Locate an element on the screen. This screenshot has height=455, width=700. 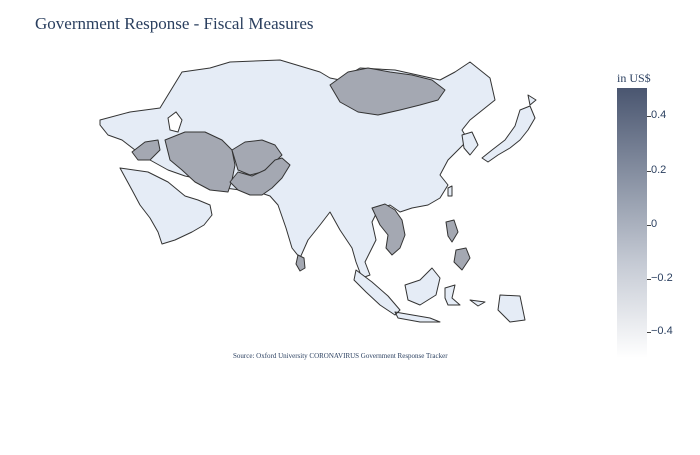
colorbar-title: in US$ is located at coordinates (634, 78).